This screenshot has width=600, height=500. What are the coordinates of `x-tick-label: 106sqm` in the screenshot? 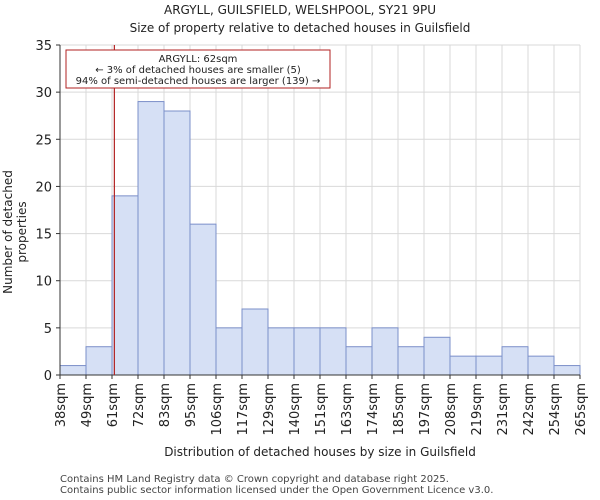 It's located at (217, 409).